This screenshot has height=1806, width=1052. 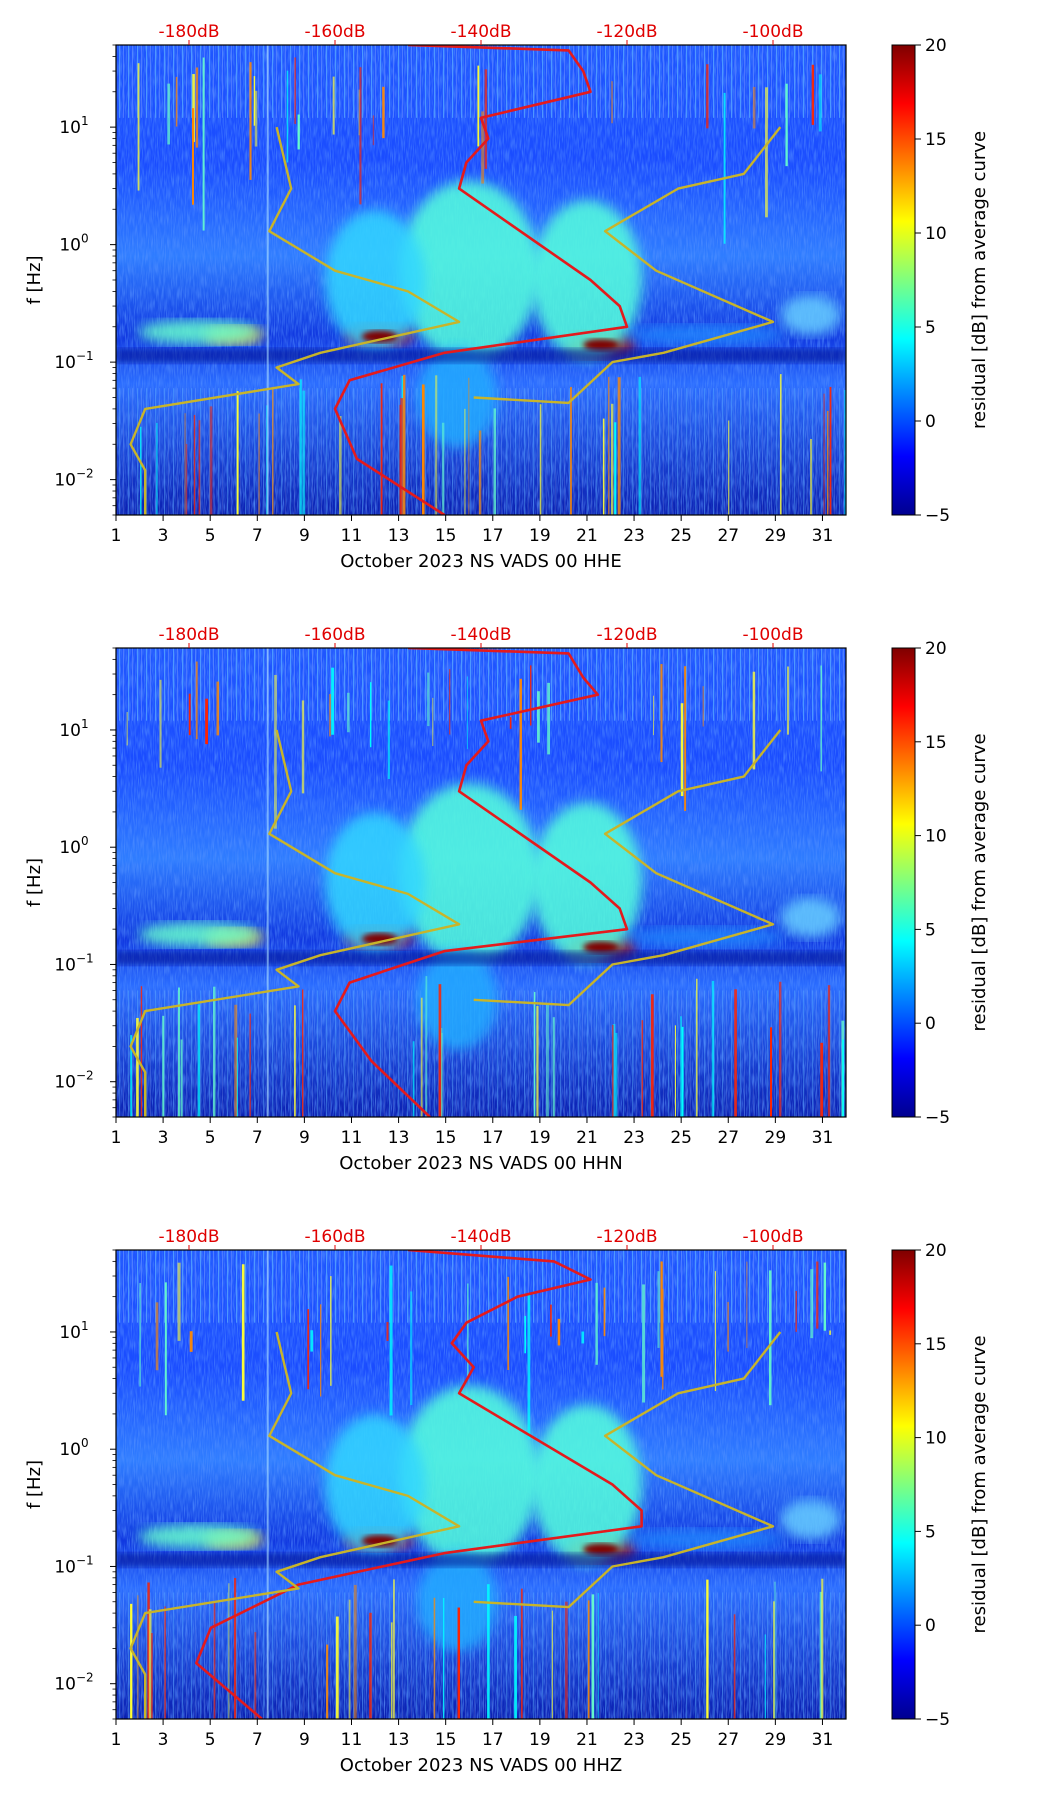 What do you see at coordinates (481, 1765) in the screenshot?
I see `x-axis-label: October 2023 NS VADS 00 HHZ` at bounding box center [481, 1765].